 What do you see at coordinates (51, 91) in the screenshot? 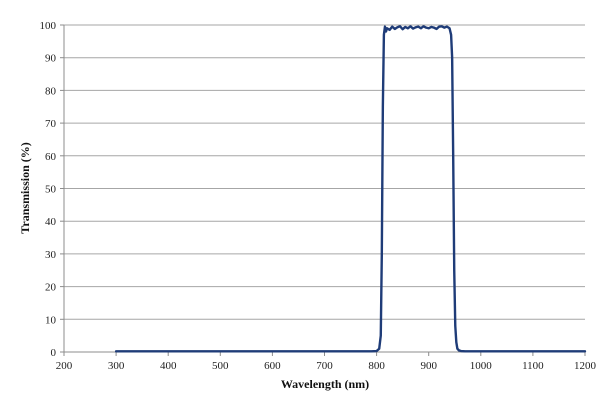
I see `y-tick-label: 80` at bounding box center [51, 91].